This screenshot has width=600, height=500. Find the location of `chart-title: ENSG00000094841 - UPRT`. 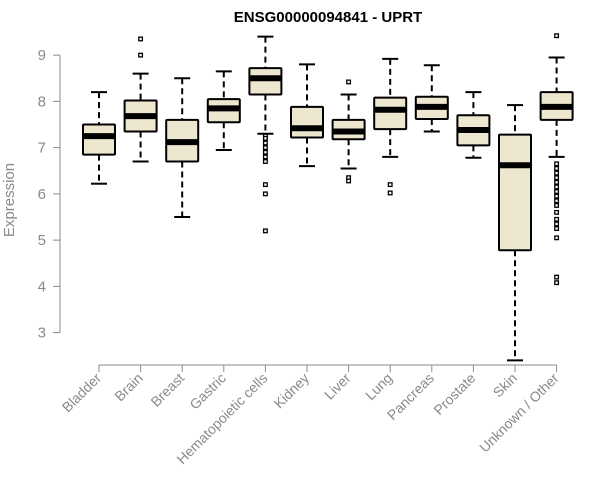

chart-title: ENSG00000094841 - UPRT is located at coordinates (328, 17).